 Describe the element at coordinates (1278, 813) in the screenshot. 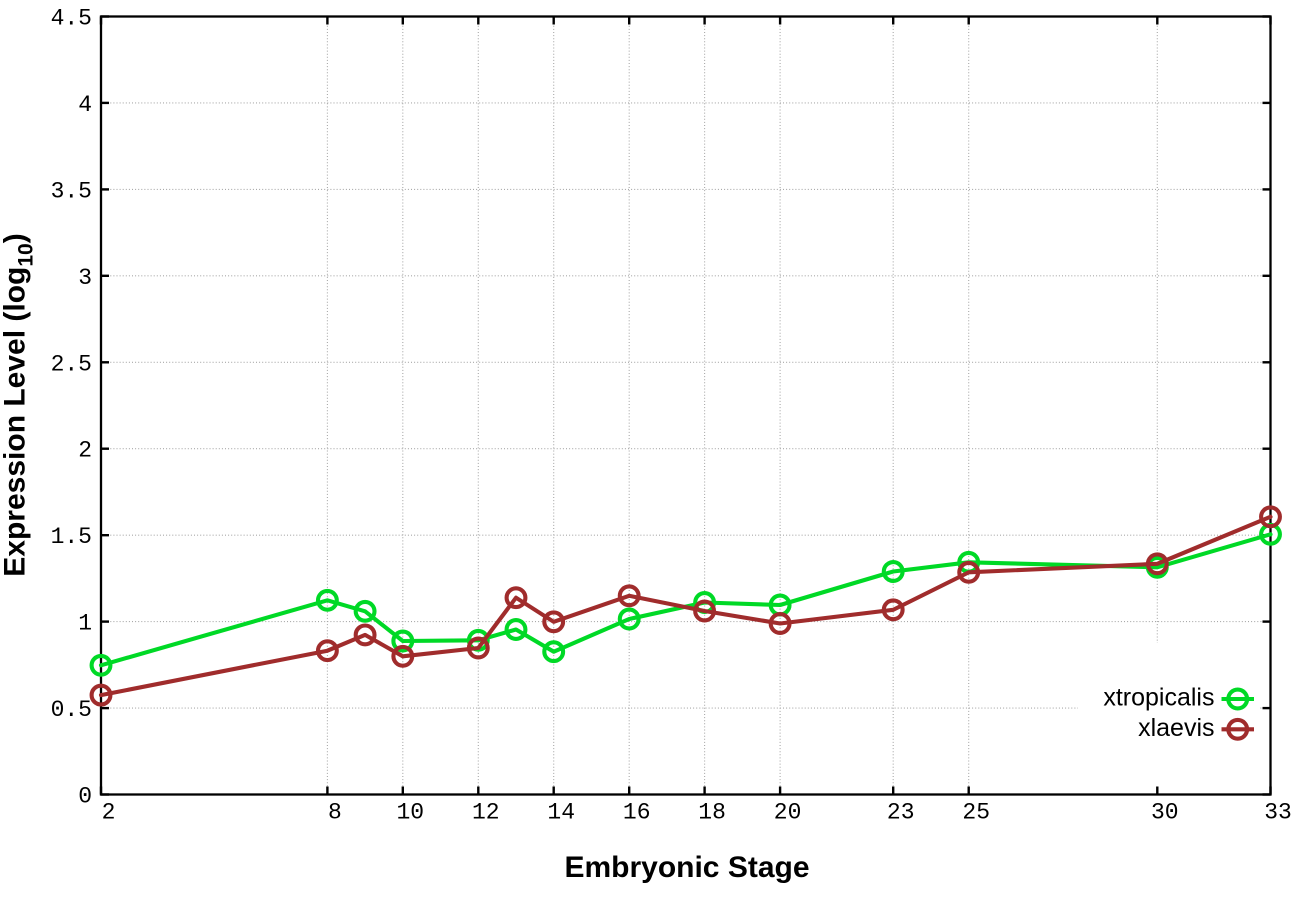

I see `svg-text: 33` at that location.